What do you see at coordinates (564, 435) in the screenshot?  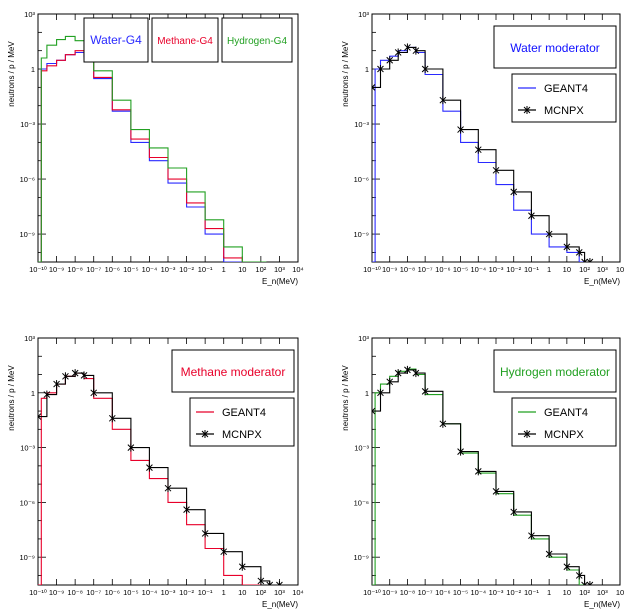 I see `legend-label: MCNPX` at bounding box center [564, 435].